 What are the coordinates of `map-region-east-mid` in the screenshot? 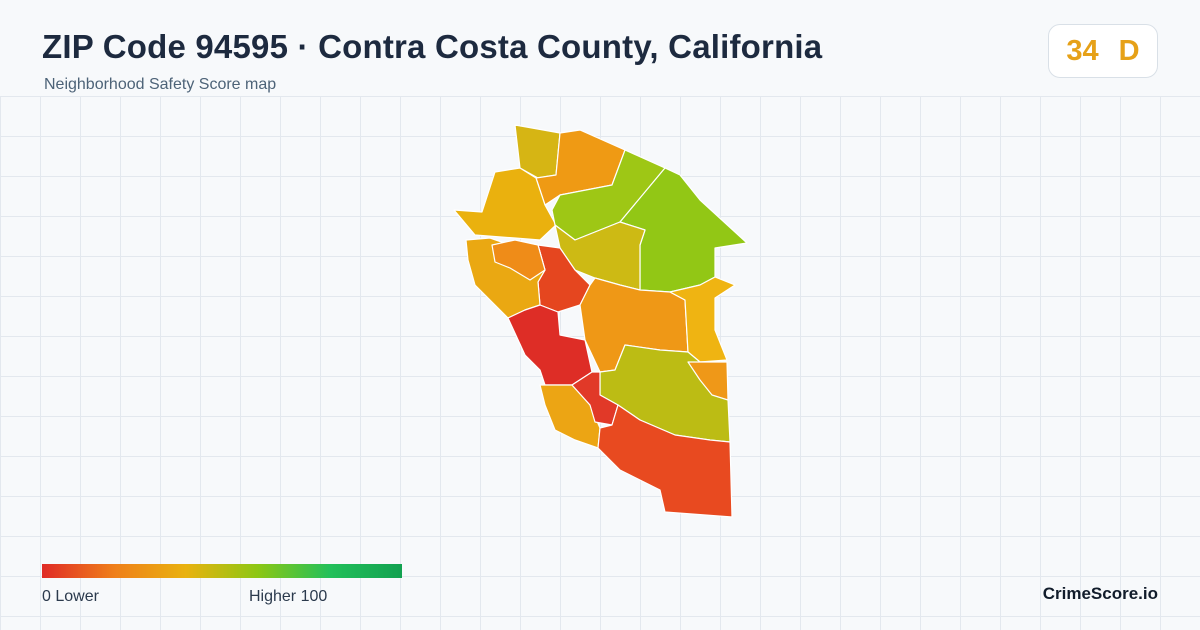 It's located at (702, 319).